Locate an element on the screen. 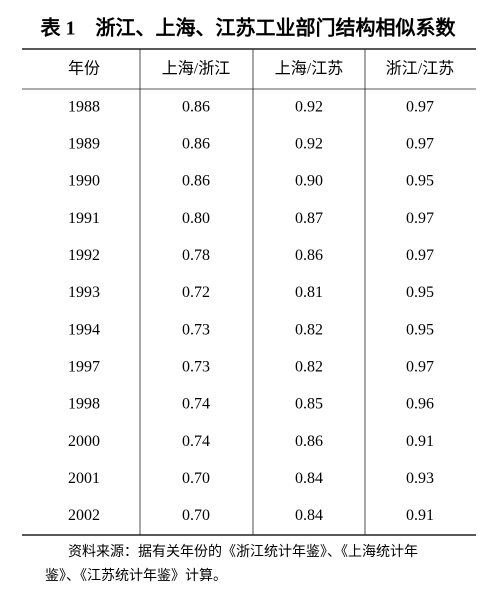  year-cell: 1992 is located at coordinates (84, 255).